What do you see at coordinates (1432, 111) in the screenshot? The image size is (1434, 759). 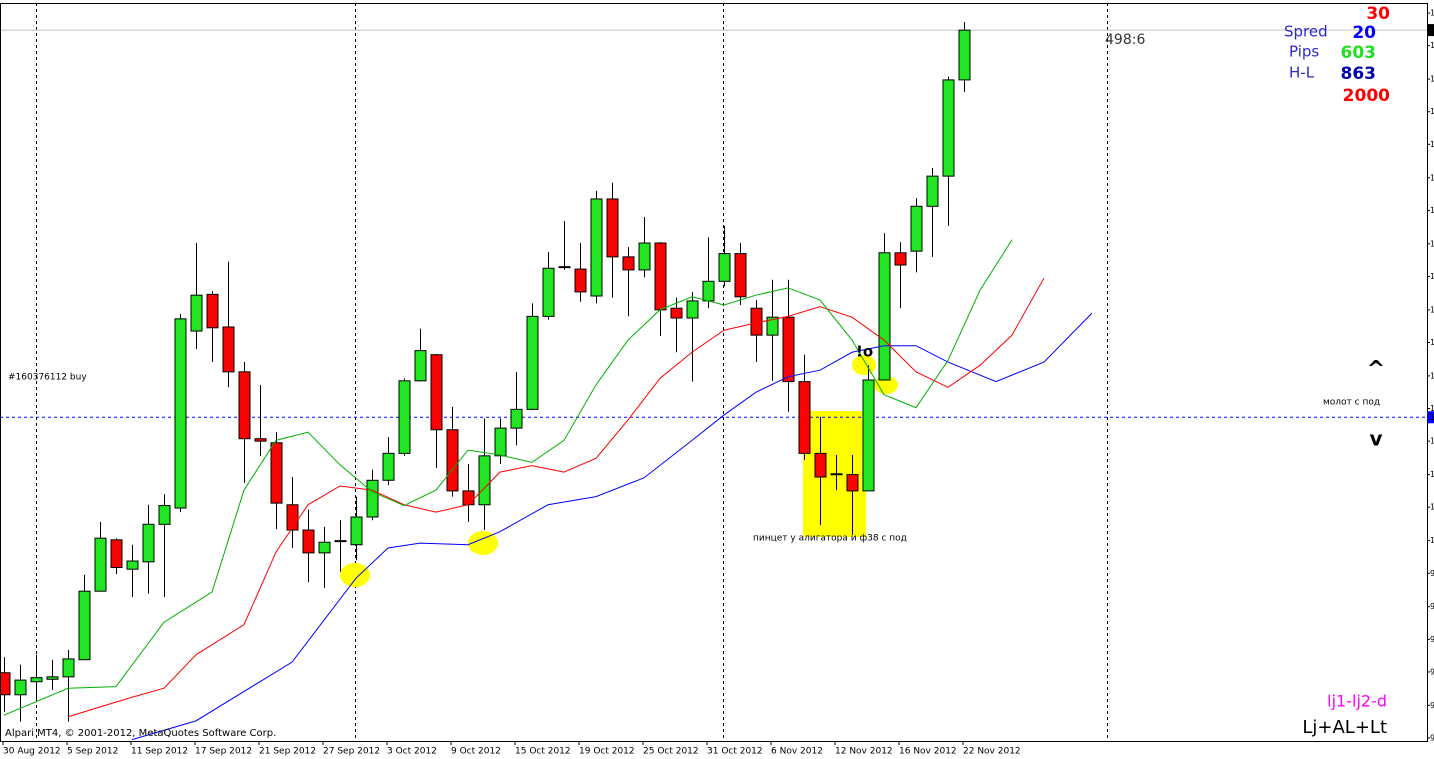 I see `y-tick-label: 105.460` at bounding box center [1432, 111].